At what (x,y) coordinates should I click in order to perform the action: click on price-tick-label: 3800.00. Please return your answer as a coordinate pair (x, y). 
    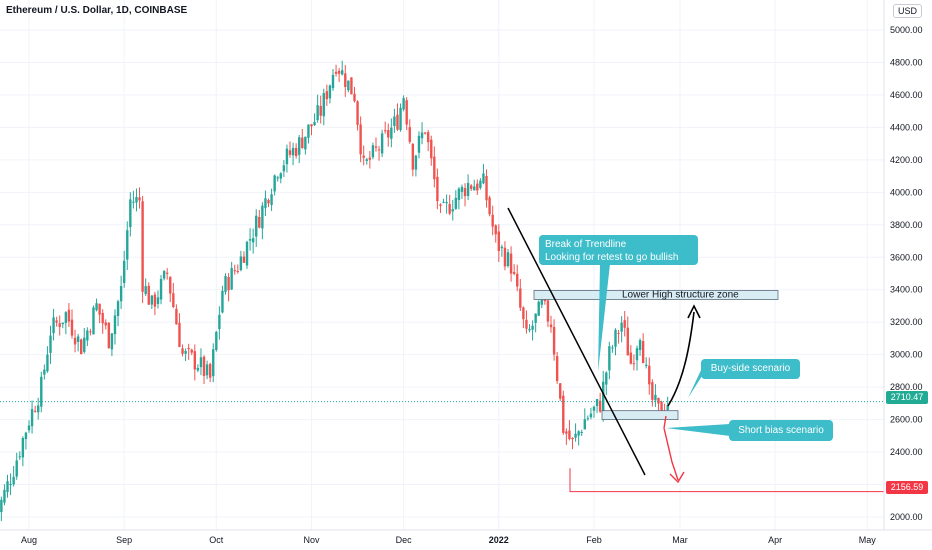
    Looking at the image, I should click on (906, 225).